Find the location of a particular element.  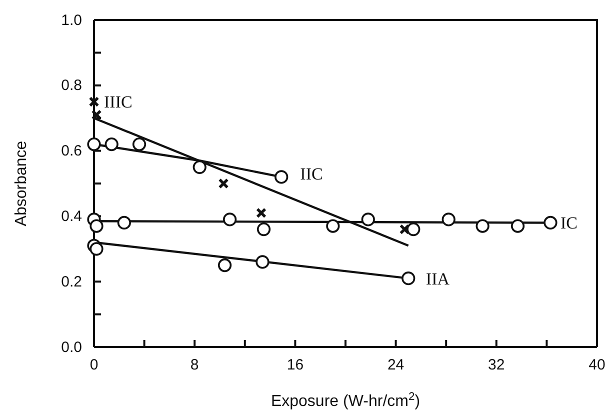

annotation: IIC is located at coordinates (311, 174).